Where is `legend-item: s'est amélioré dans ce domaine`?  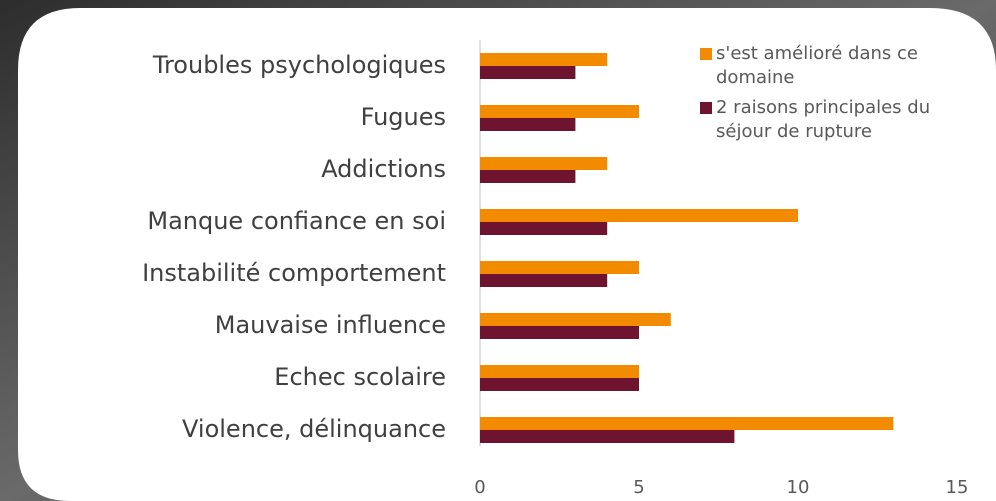 legend-item: s'est amélioré dans ce domaine is located at coordinates (845, 66).